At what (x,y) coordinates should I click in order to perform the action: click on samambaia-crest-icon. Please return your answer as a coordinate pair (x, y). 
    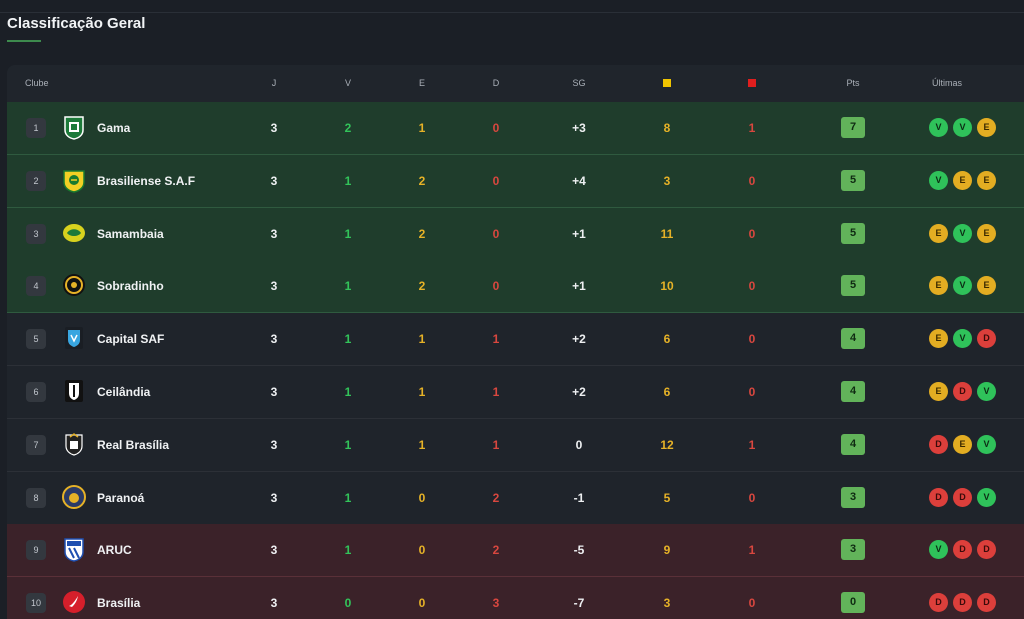
    Looking at the image, I should click on (74, 233).